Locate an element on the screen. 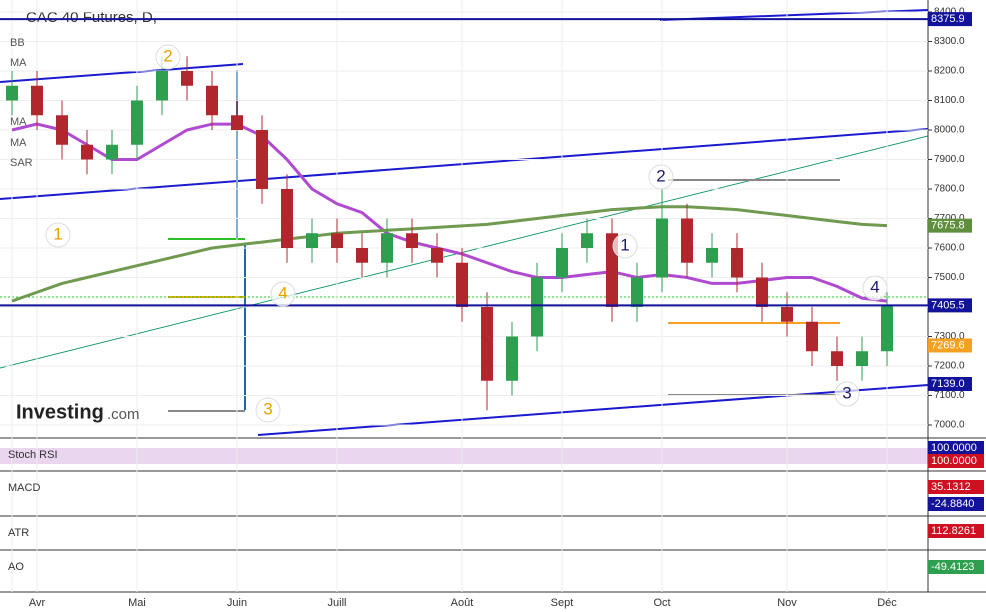  stoch-band is located at coordinates (464, 456).